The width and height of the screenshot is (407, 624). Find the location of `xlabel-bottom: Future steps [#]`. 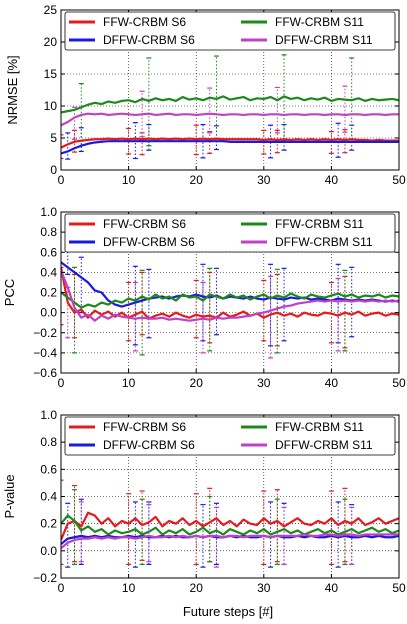

xlabel-bottom: Future steps [#] is located at coordinates (228, 611).